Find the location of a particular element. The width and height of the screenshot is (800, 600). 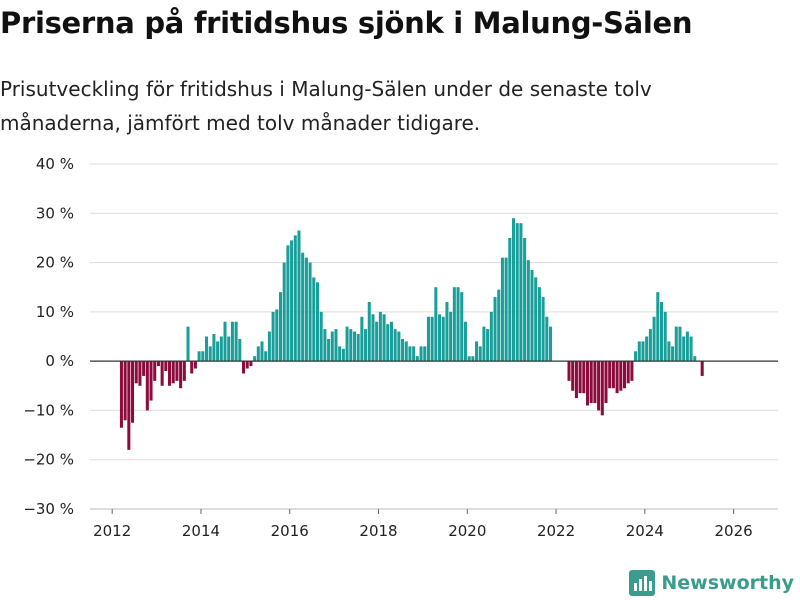

y-tick-label: 10 % is located at coordinates (55, 312).